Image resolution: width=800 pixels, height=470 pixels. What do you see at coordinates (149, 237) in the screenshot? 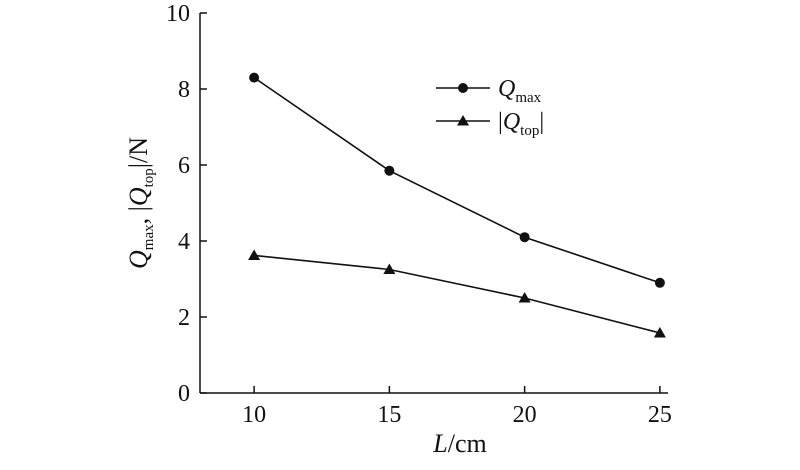
I see `y-axis-sub1: max` at bounding box center [149, 237].